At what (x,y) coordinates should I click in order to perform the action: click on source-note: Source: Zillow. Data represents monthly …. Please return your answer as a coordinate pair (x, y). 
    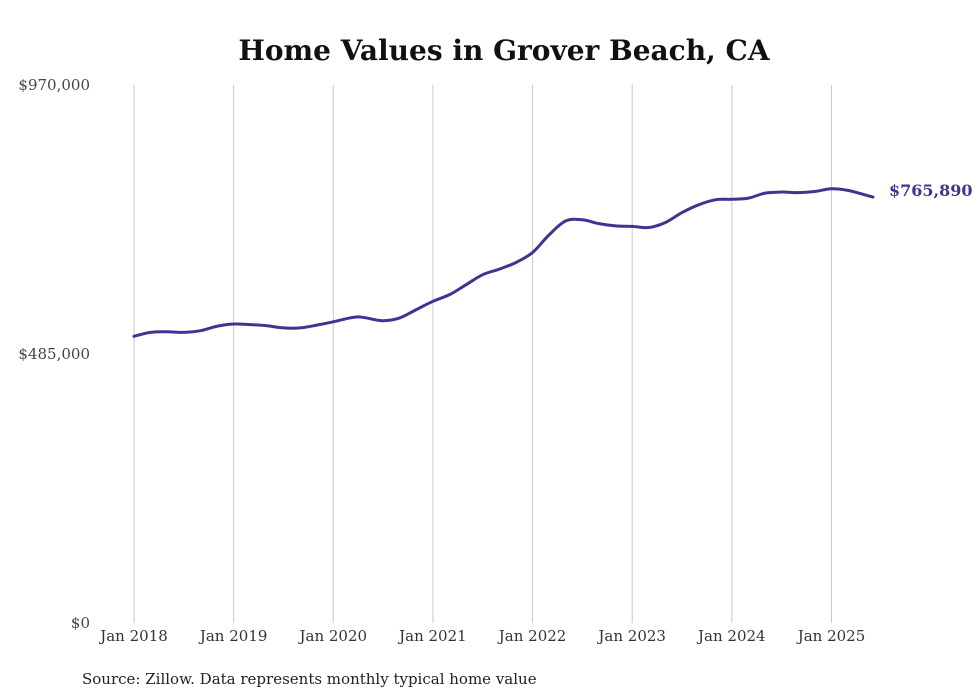
    Looking at the image, I should click on (309, 679).